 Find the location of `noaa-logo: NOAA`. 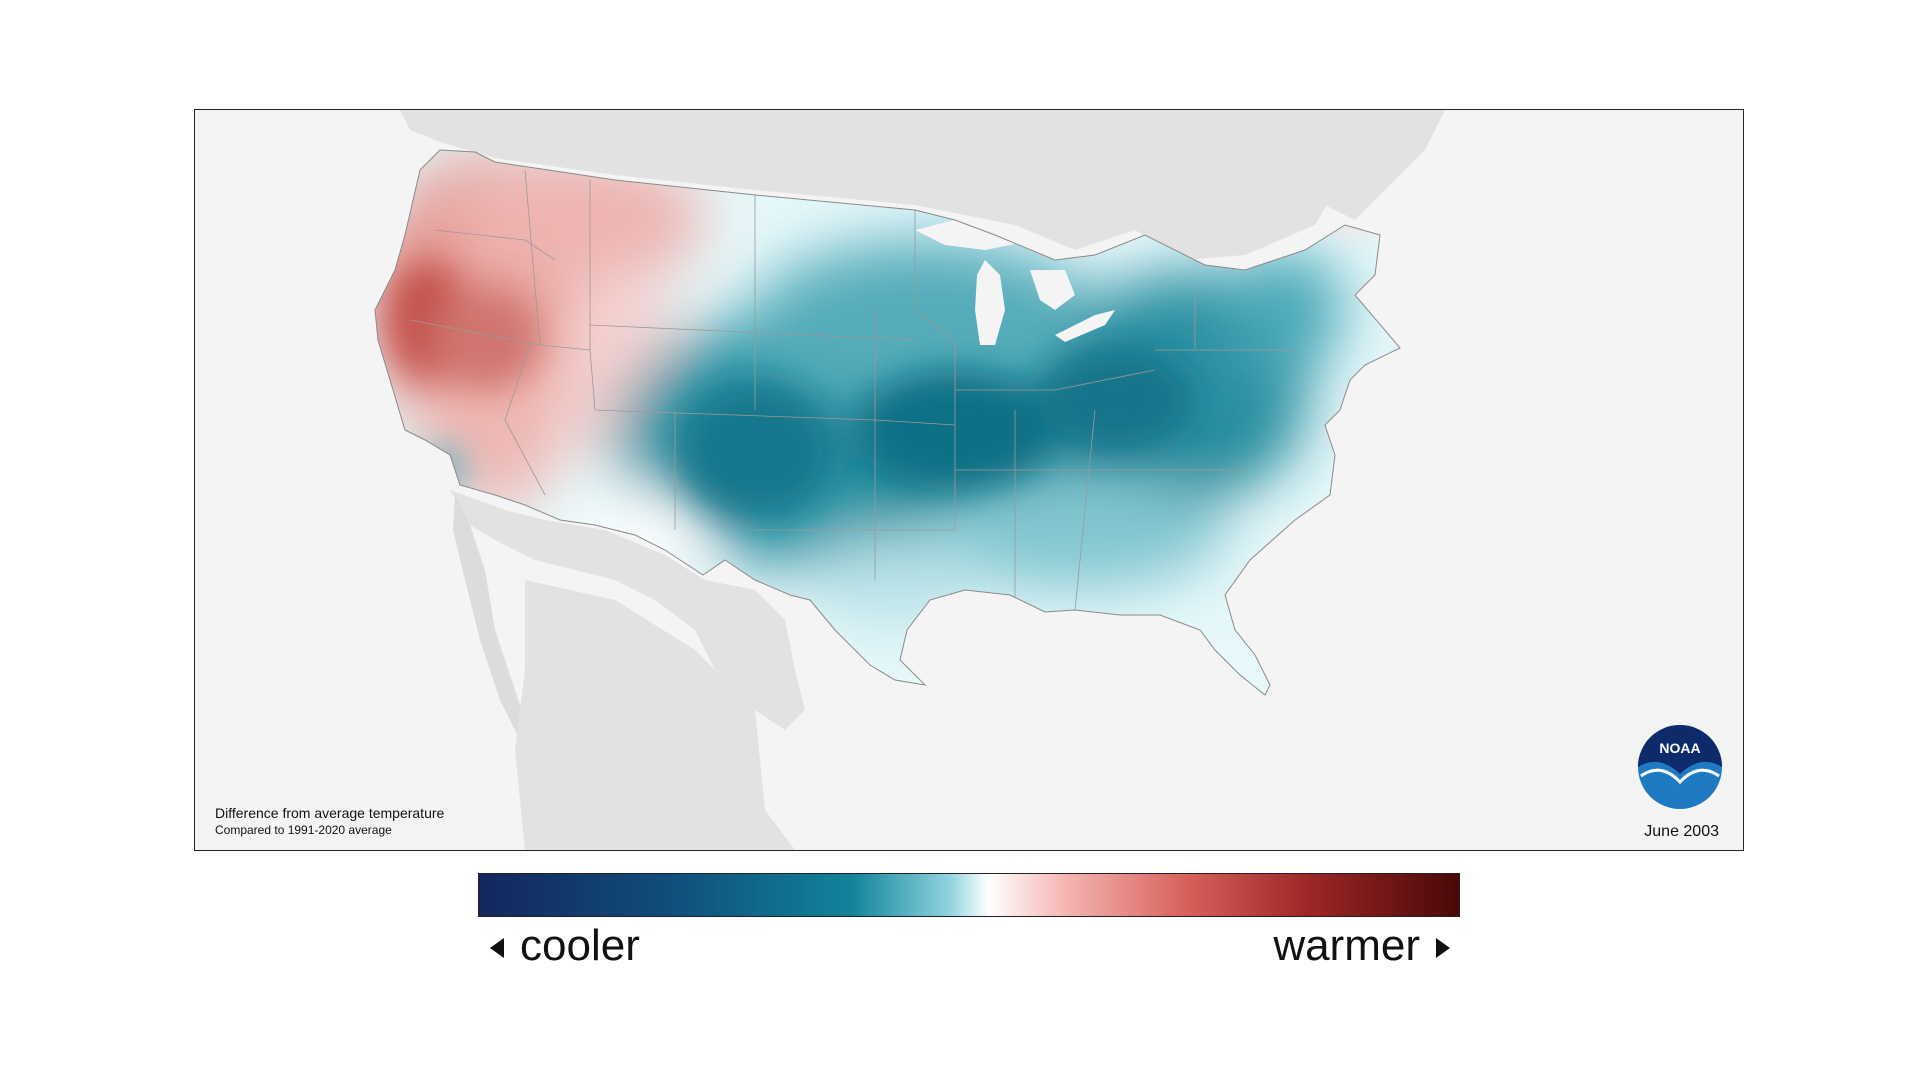

noaa-logo: NOAA is located at coordinates (1680, 767).